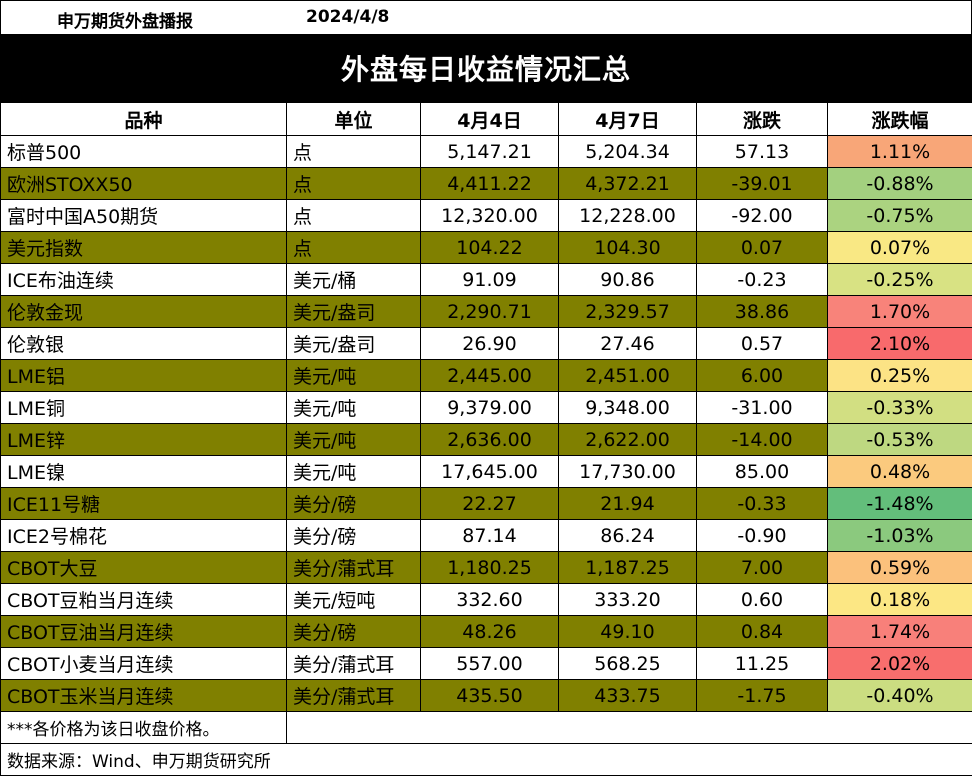 Image resolution: width=972 pixels, height=778 pixels. Describe the element at coordinates (486, 567) in the screenshot. I see `table-row: CBOT大豆 美分/蒲式耳 1,180.25 1,187.25 7.00 0.59%` at that location.